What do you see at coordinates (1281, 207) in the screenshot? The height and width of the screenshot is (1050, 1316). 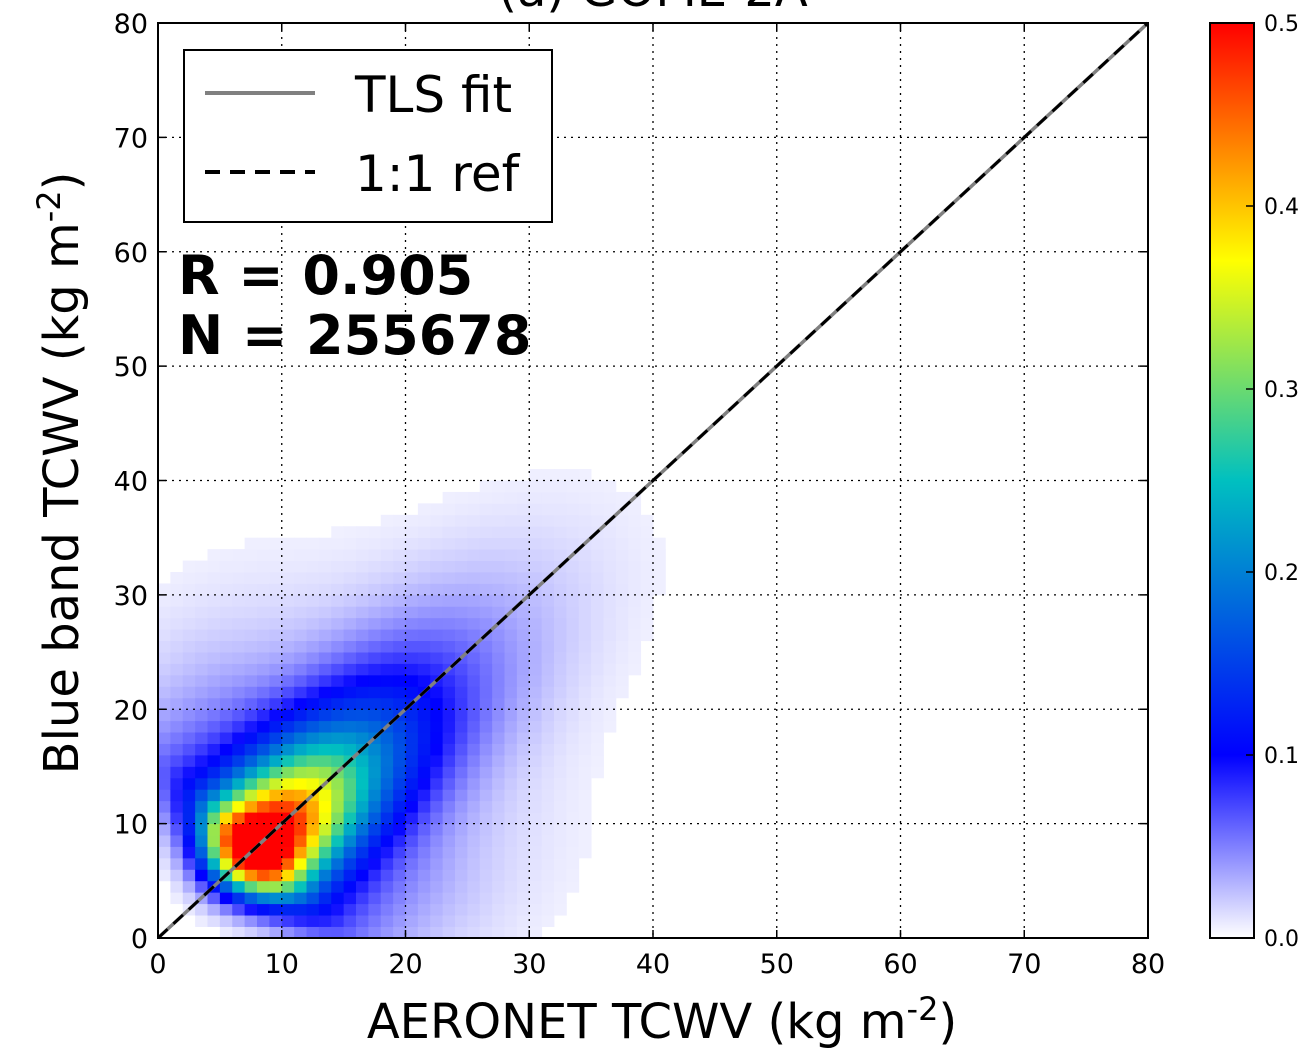 I see `colorbar-tick-label: 0.4` at bounding box center [1281, 207].